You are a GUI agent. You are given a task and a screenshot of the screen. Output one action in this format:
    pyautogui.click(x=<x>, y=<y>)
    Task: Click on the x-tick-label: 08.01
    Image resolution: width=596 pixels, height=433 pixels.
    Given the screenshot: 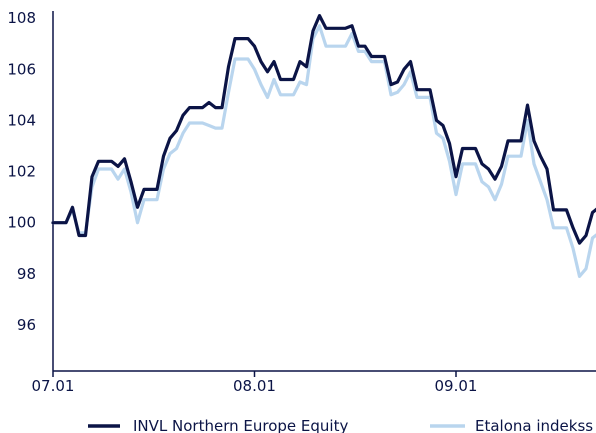 What is the action you would take?
    pyautogui.click(x=254, y=386)
    